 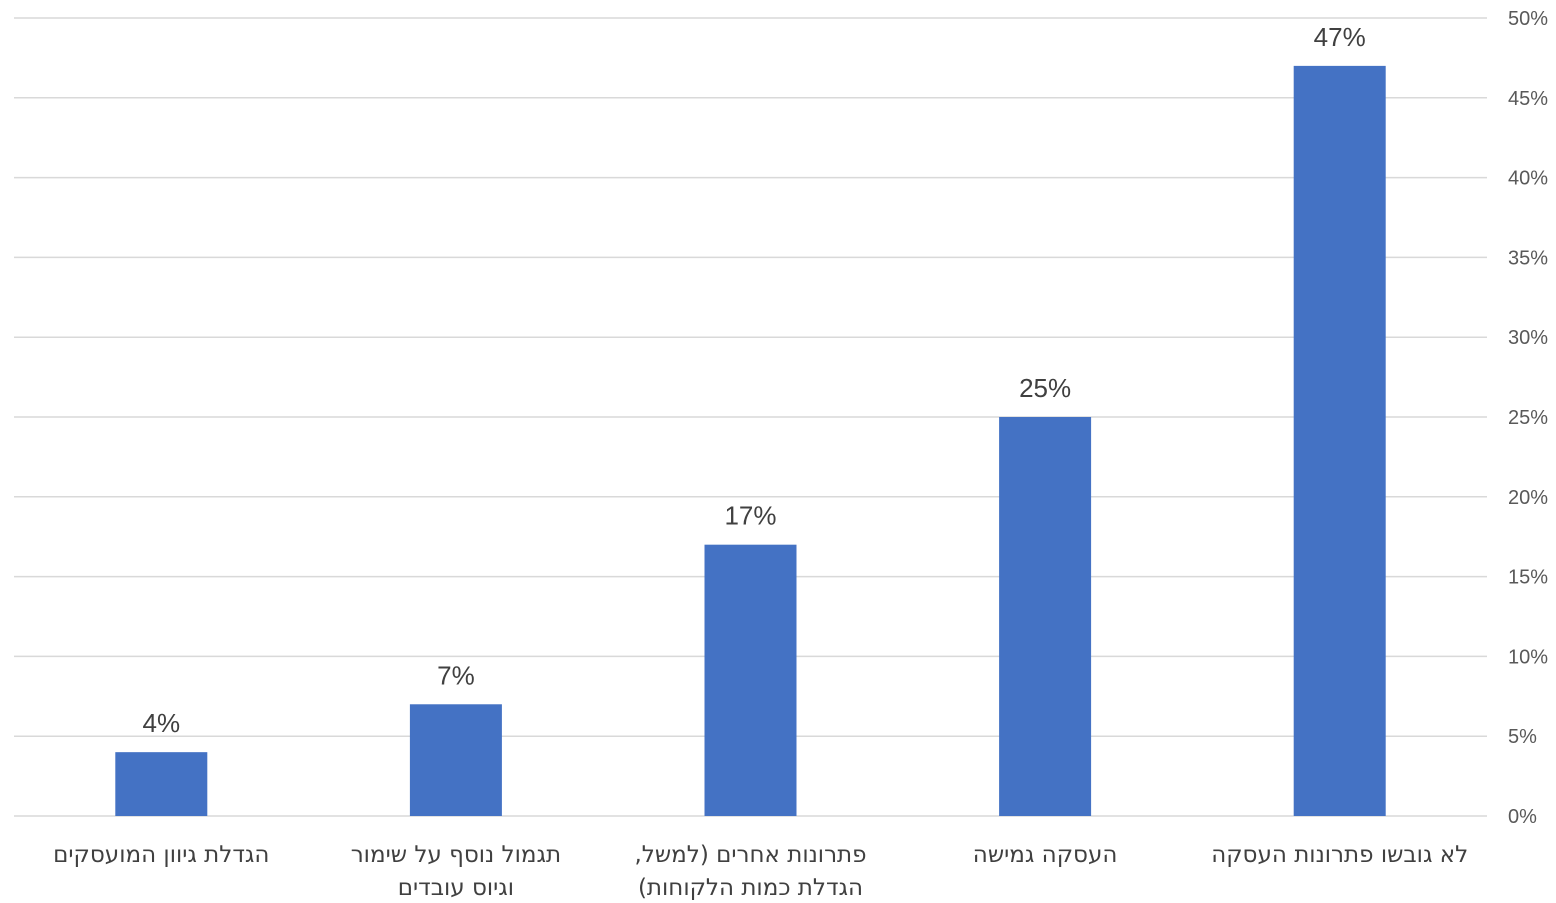 I want to click on data-label: 25%, so click(x=1045, y=388).